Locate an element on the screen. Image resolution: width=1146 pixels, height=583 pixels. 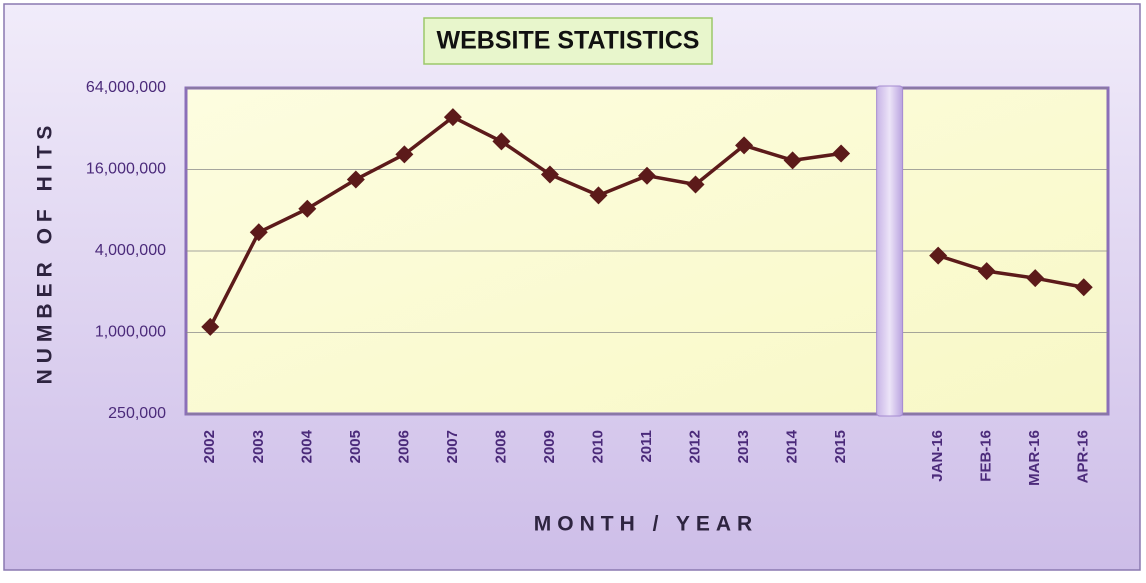
x-tick-label: 2014 is located at coordinates (792, 446).